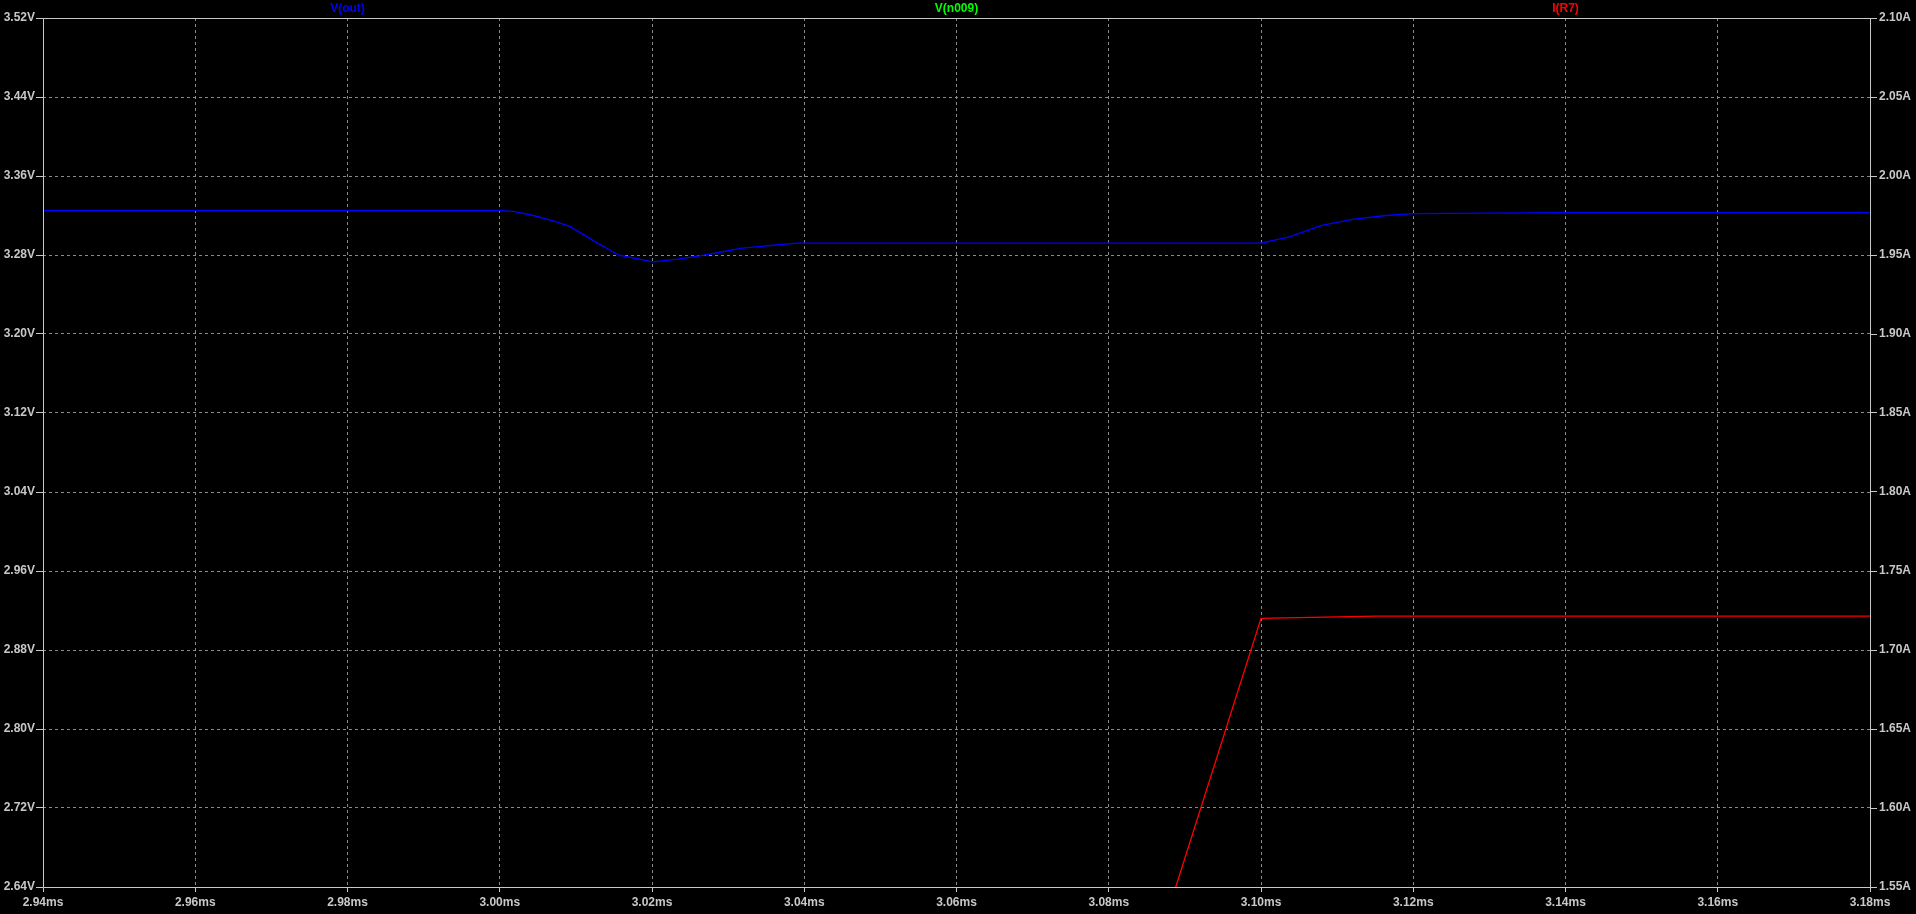  What do you see at coordinates (1895, 254) in the screenshot?
I see `y2-tick-label: 1.95A` at bounding box center [1895, 254].